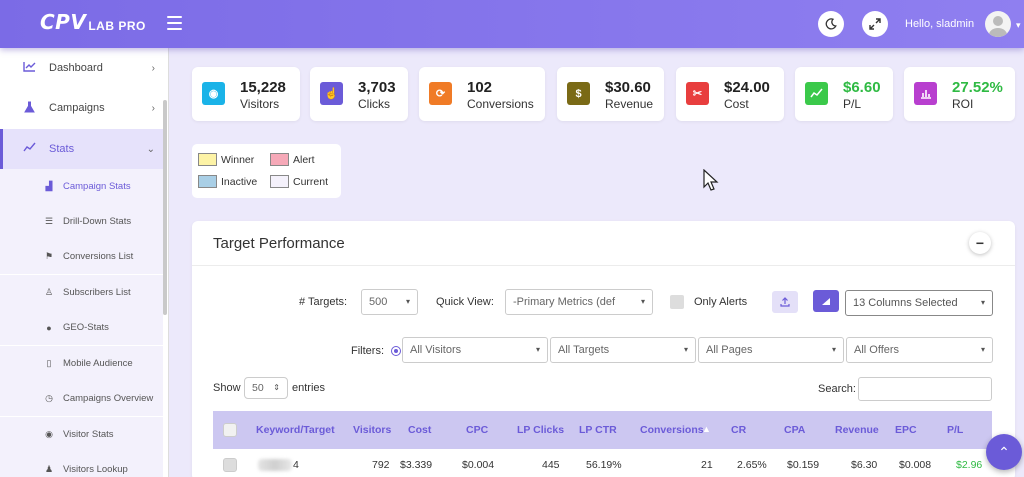 The height and width of the screenshot is (477, 1024). What do you see at coordinates (63, 22) in the screenshot?
I see `logo-cp: CPV` at bounding box center [63, 22].